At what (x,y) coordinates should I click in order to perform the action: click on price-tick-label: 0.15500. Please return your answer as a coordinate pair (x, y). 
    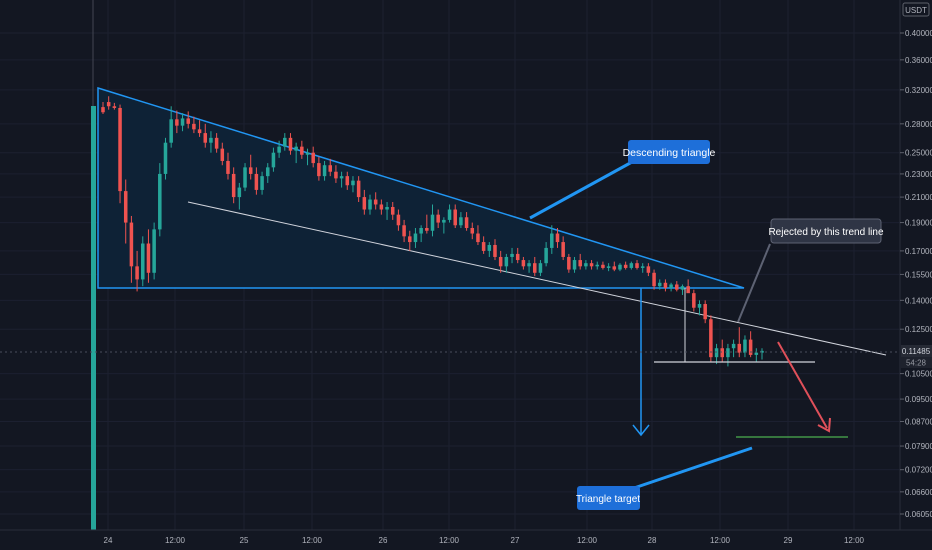
    Looking at the image, I should click on (918, 274).